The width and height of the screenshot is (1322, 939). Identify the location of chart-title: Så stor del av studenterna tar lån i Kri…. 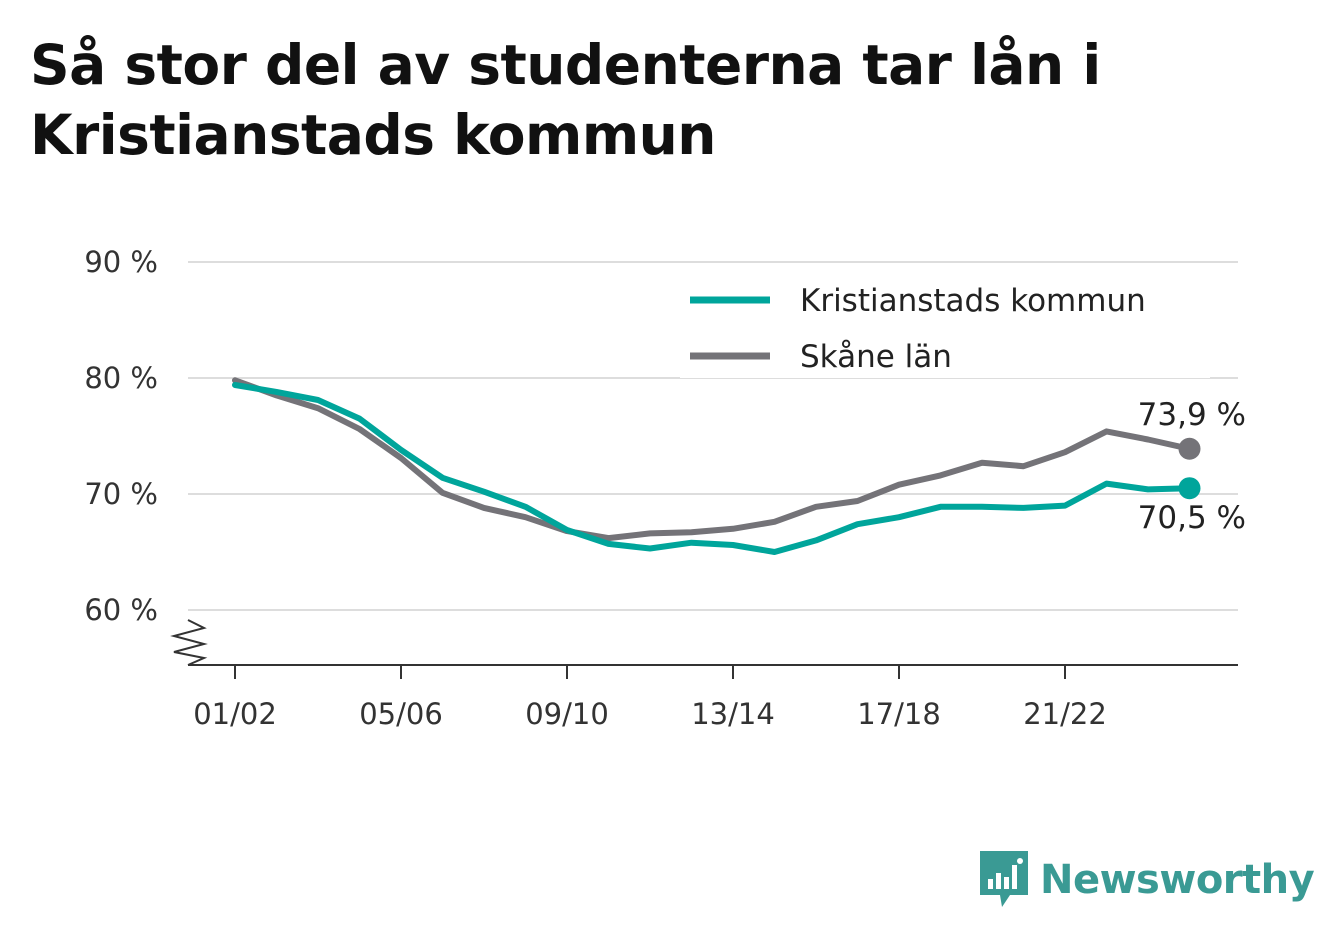
(565, 100).